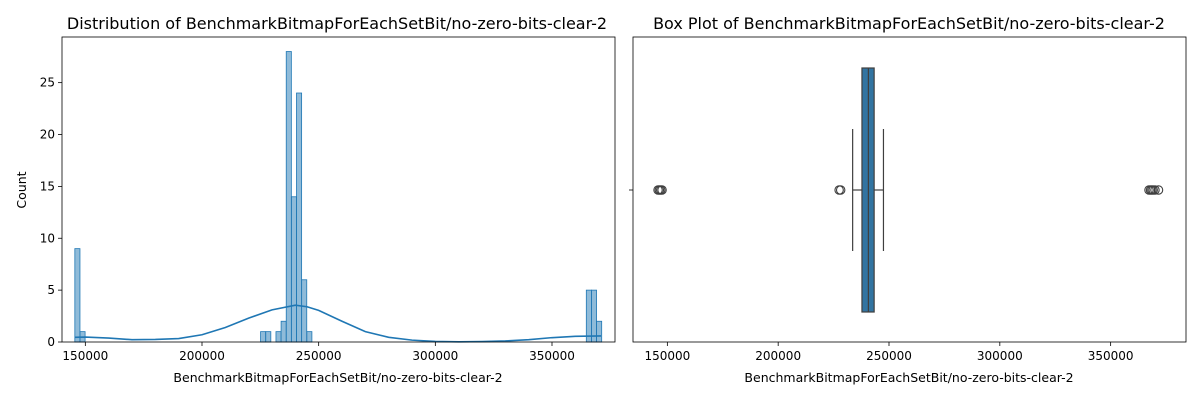  I want to click on histogram-y-tick-label-5: 25, so click(47, 83).